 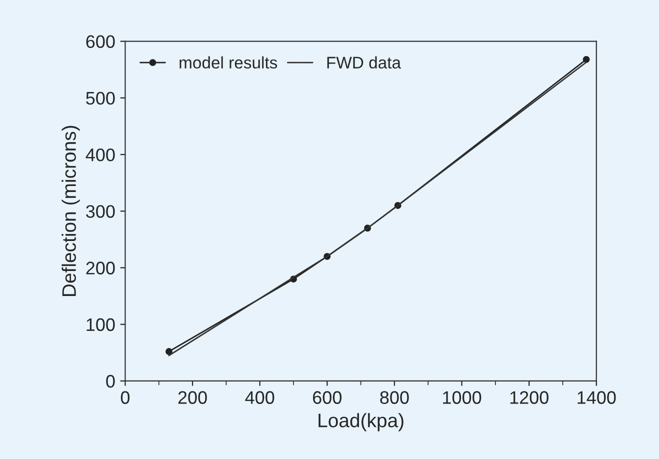 I want to click on x-tick-label: 200, so click(x=192, y=397).